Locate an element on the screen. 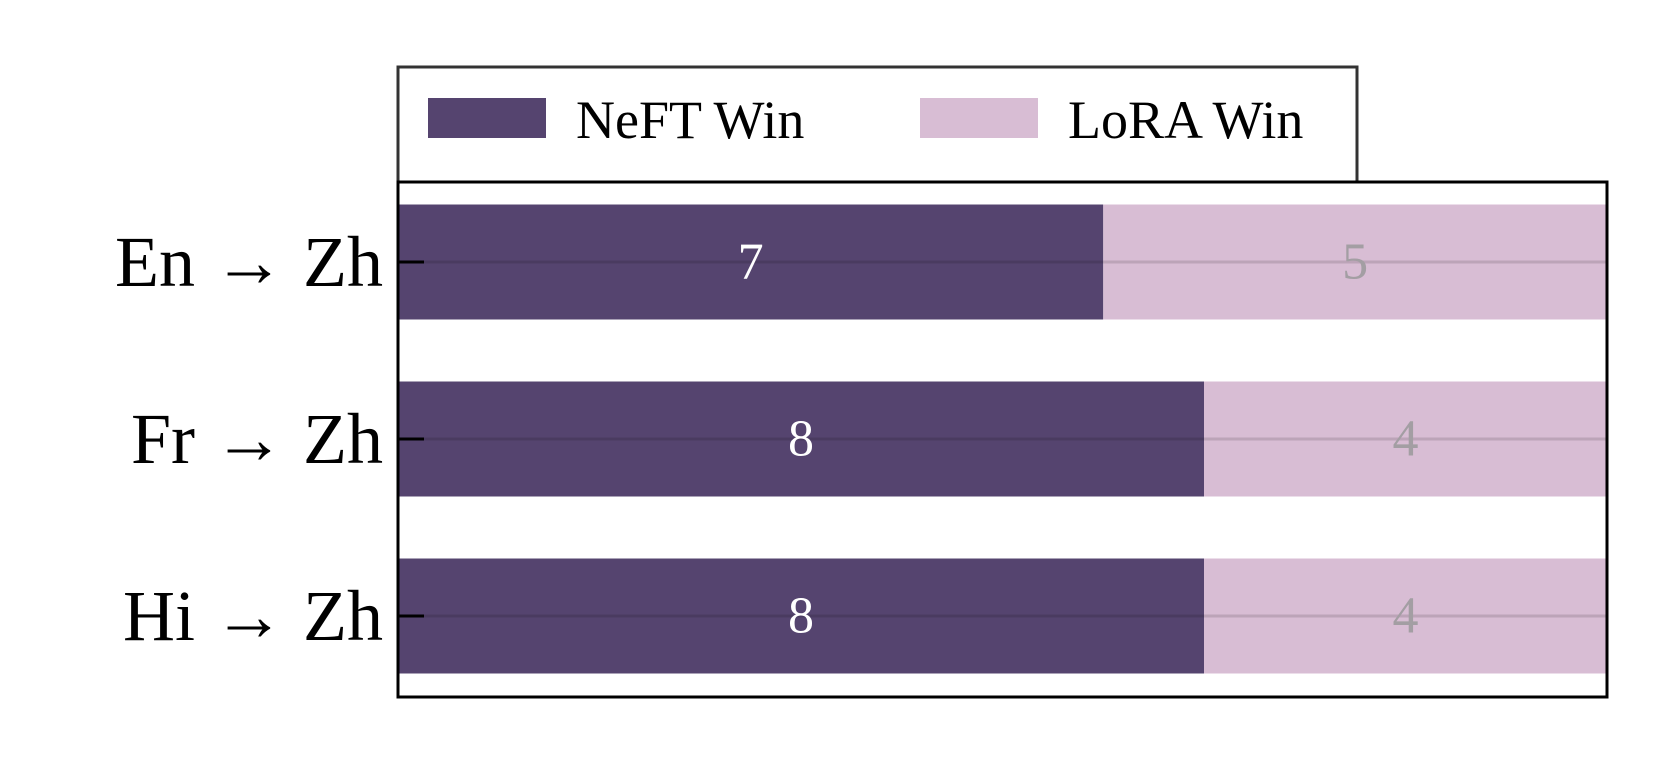 This screenshot has width=1661, height=783. legend-label-lora: LoRA Win is located at coordinates (1185, 120).